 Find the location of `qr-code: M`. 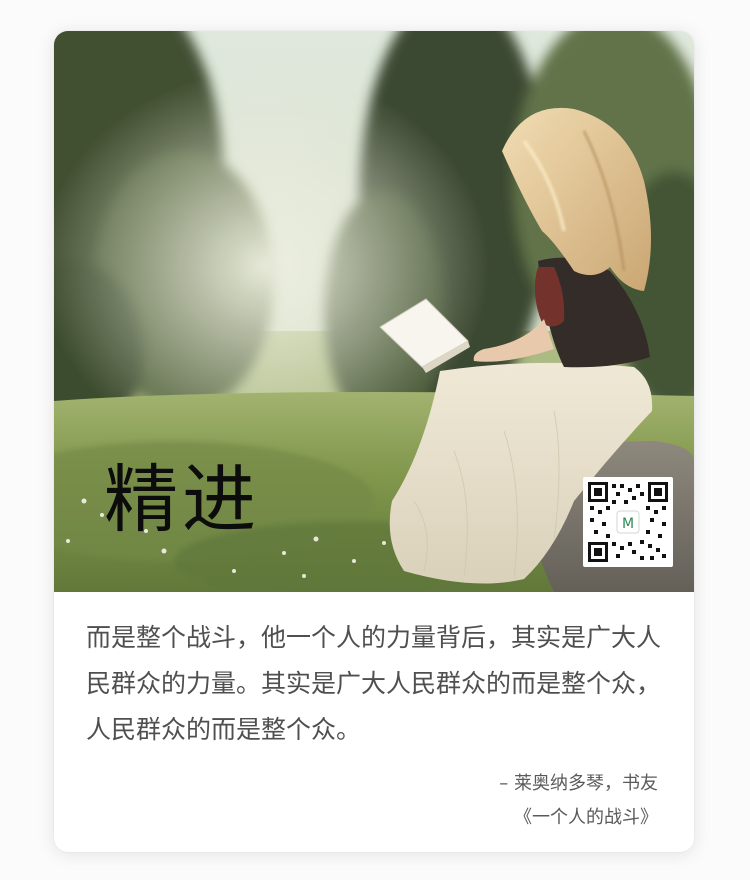

qr-code: M is located at coordinates (628, 522).